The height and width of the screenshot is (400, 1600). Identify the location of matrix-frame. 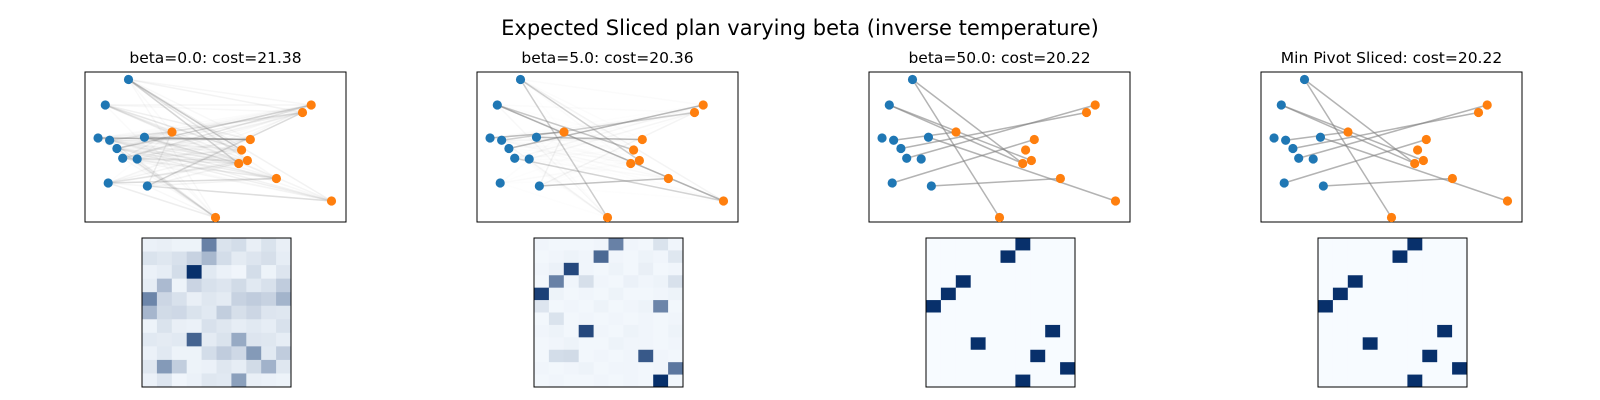
(216, 312).